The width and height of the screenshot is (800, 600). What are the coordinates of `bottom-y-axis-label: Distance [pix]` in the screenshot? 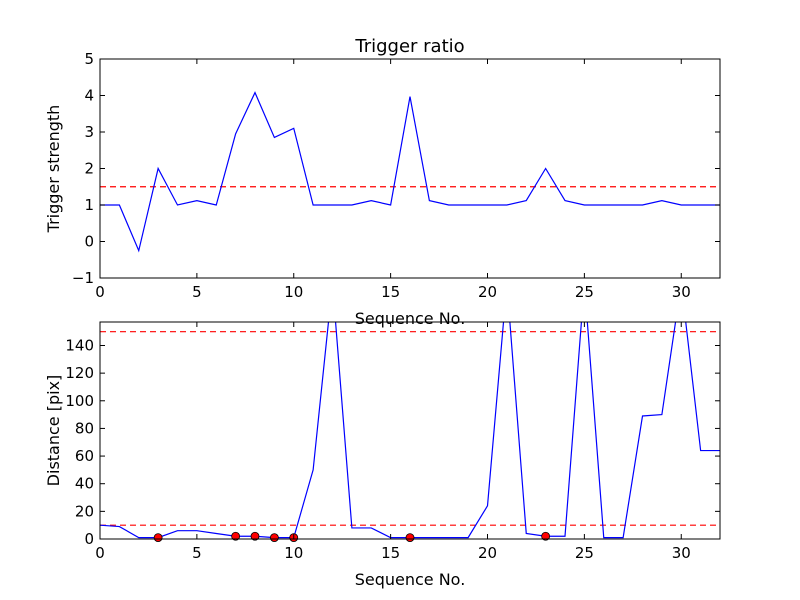 It's located at (53, 431).